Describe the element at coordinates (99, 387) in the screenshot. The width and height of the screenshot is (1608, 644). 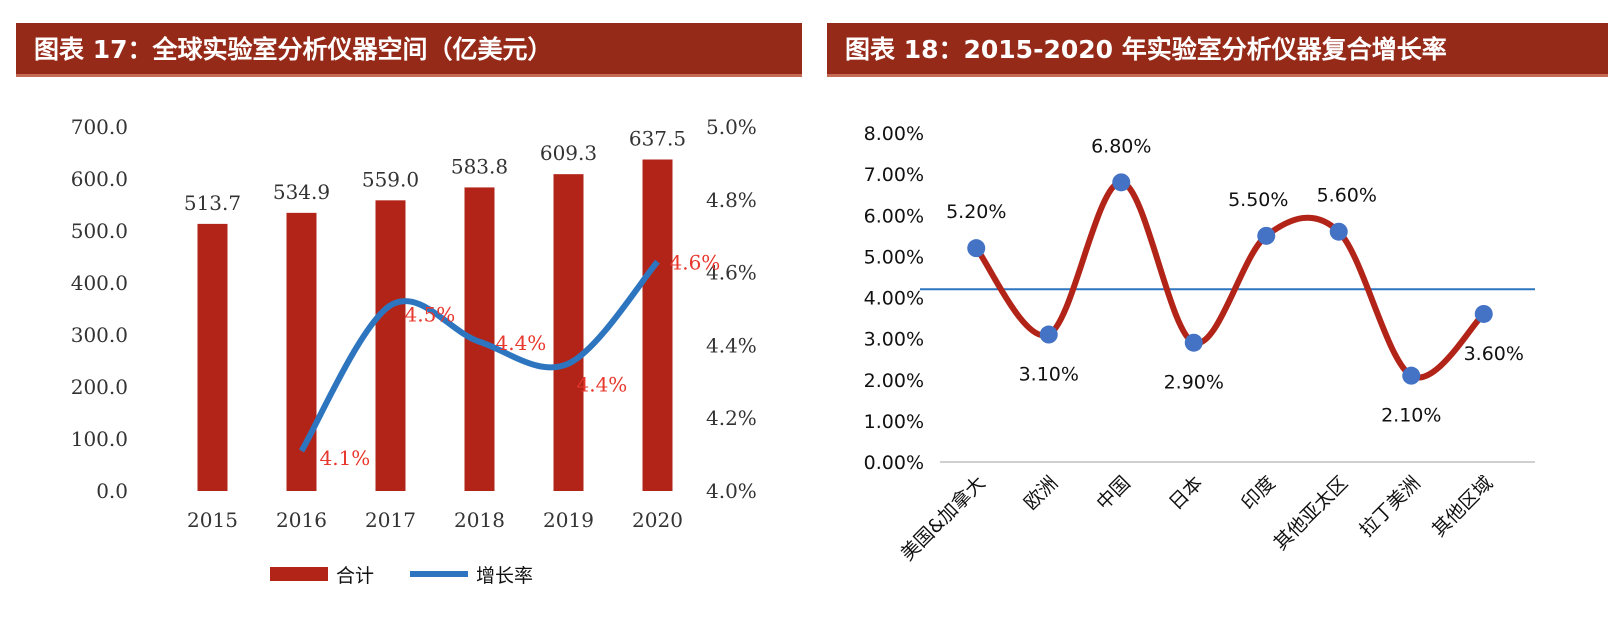
I see `left-axis-tick: 200.0` at that location.